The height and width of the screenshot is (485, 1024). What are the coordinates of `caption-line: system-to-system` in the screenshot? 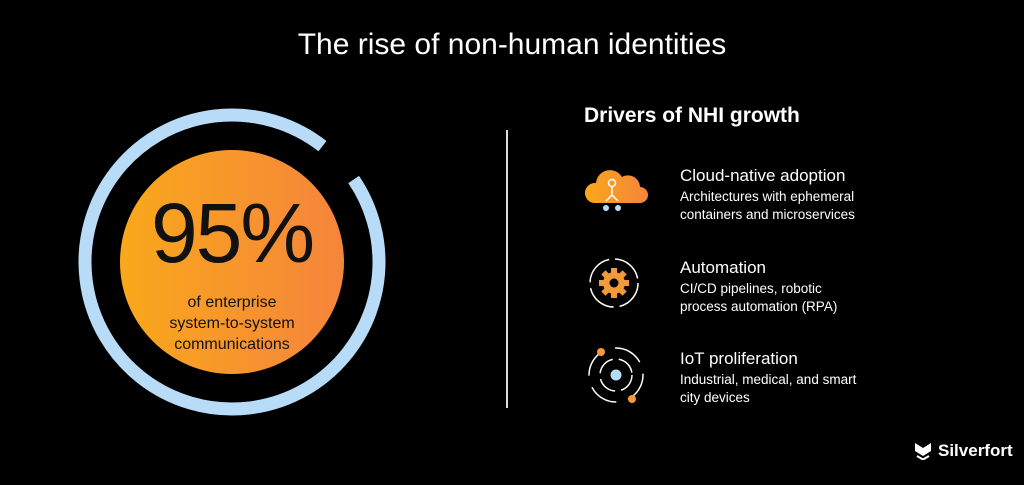 It's located at (232, 323).